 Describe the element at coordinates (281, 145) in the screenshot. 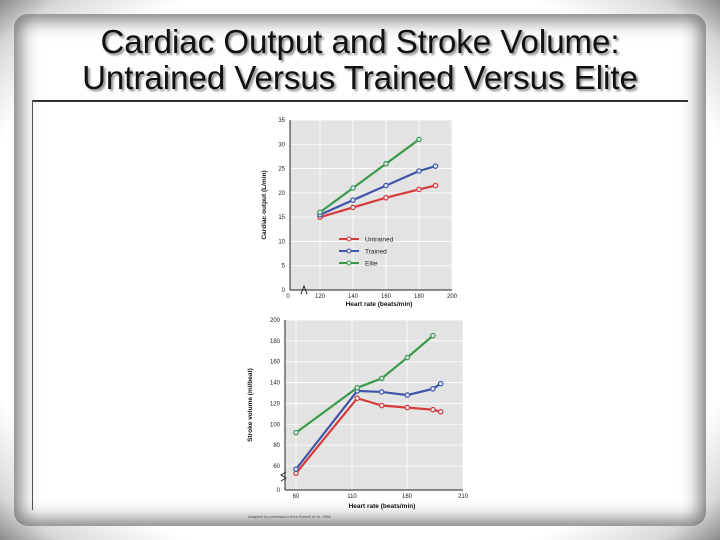

I see `y-tick-label: 30` at that location.